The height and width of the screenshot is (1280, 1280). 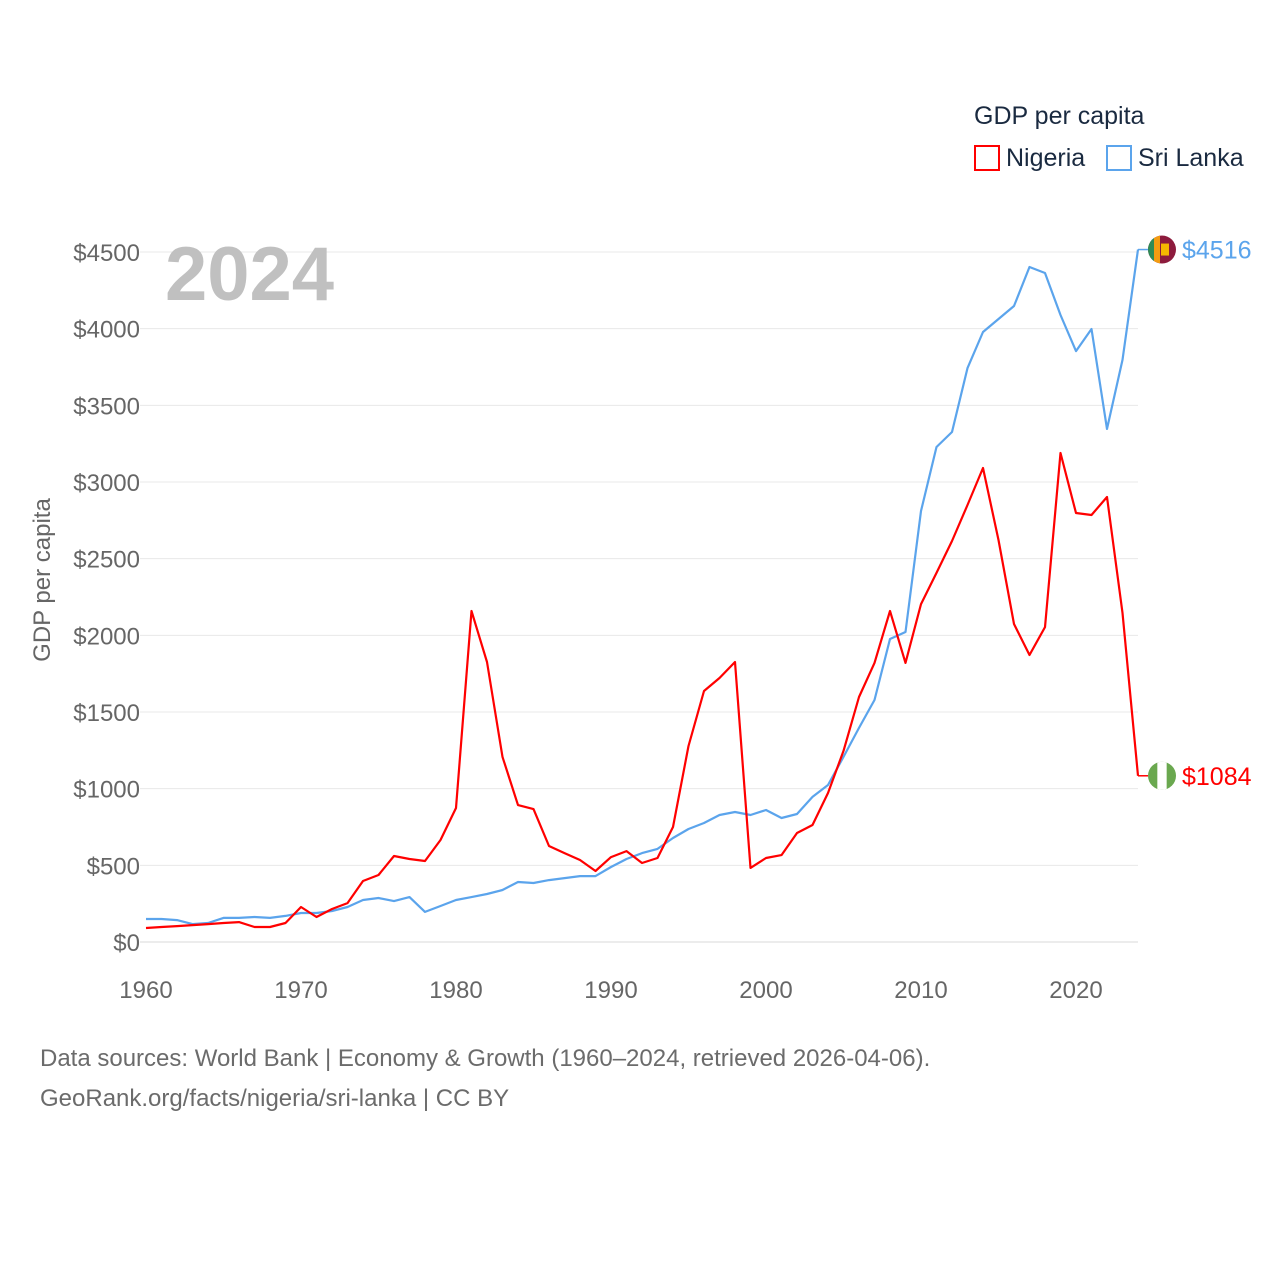 What do you see at coordinates (1191, 158) in the screenshot?
I see `legend-label-sri-lanka: Sri Lanka` at bounding box center [1191, 158].